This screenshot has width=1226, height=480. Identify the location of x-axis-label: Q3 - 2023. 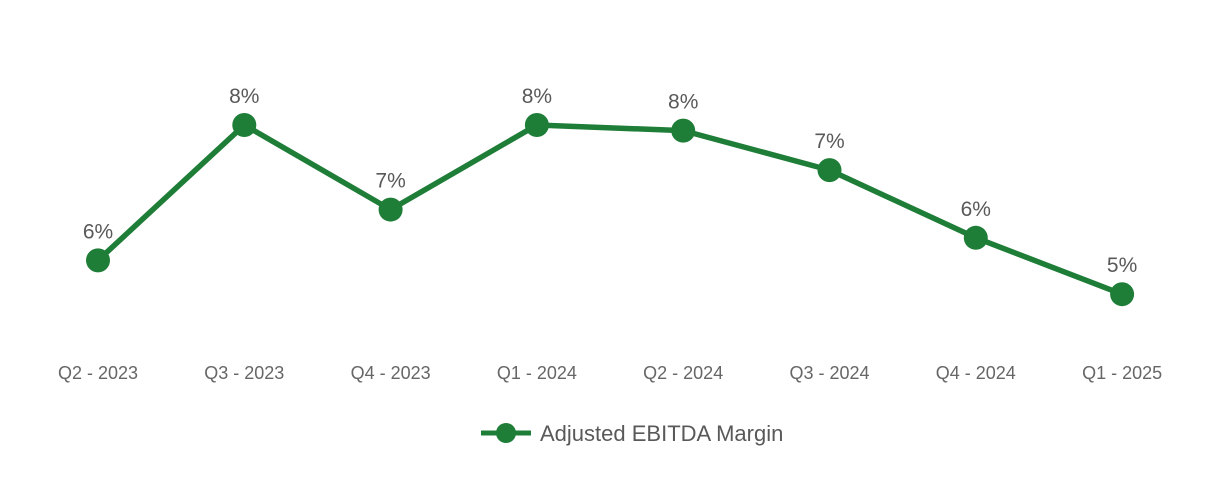
(244, 373).